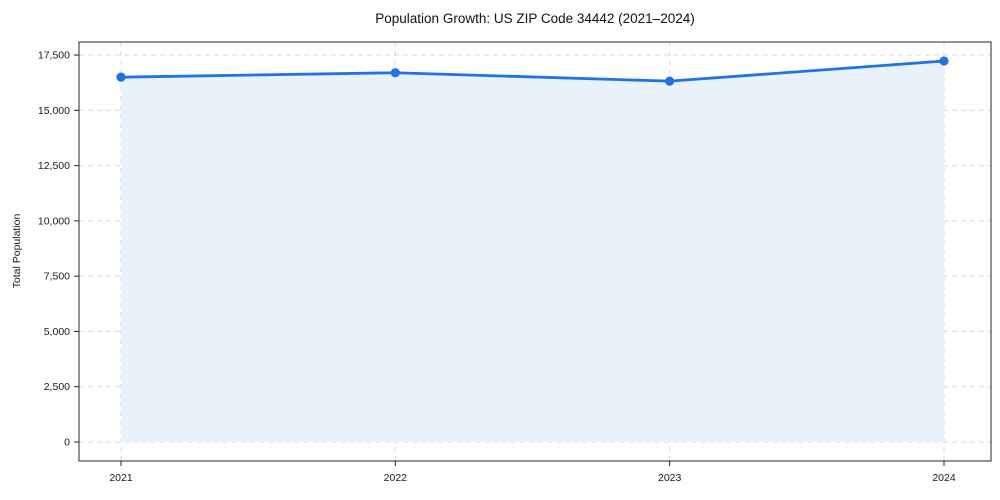 The image size is (1000, 500). Describe the element at coordinates (58, 249) in the screenshot. I see `y-axis: 0 2,500 5,000 7,500 10,000 12,500 15,000 17,500` at that location.